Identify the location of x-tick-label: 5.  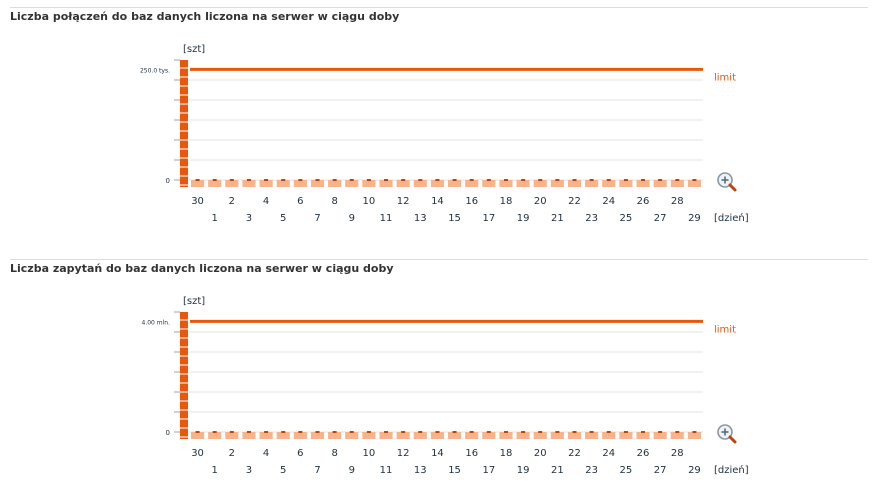
(283, 218).